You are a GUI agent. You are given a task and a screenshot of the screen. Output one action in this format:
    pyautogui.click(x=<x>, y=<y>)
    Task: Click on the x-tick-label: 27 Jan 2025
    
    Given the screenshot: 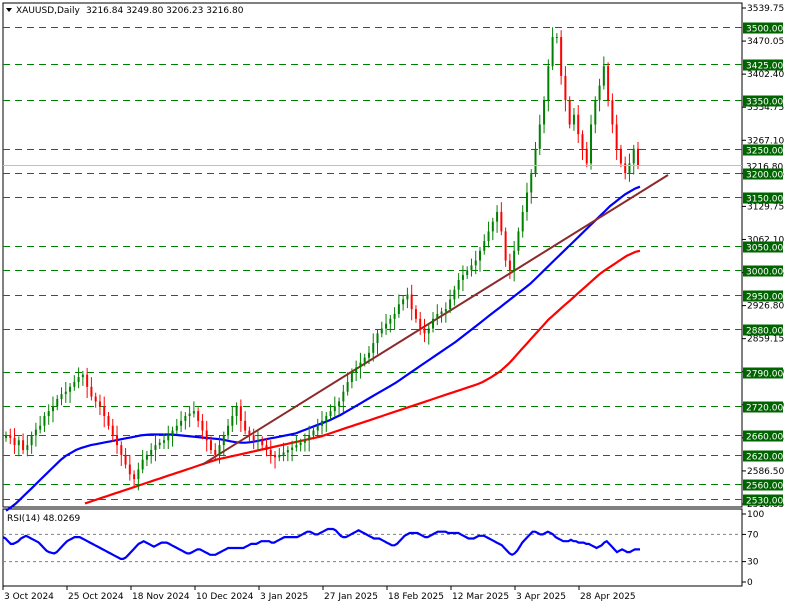 What is the action you would take?
    pyautogui.click(x=351, y=597)
    